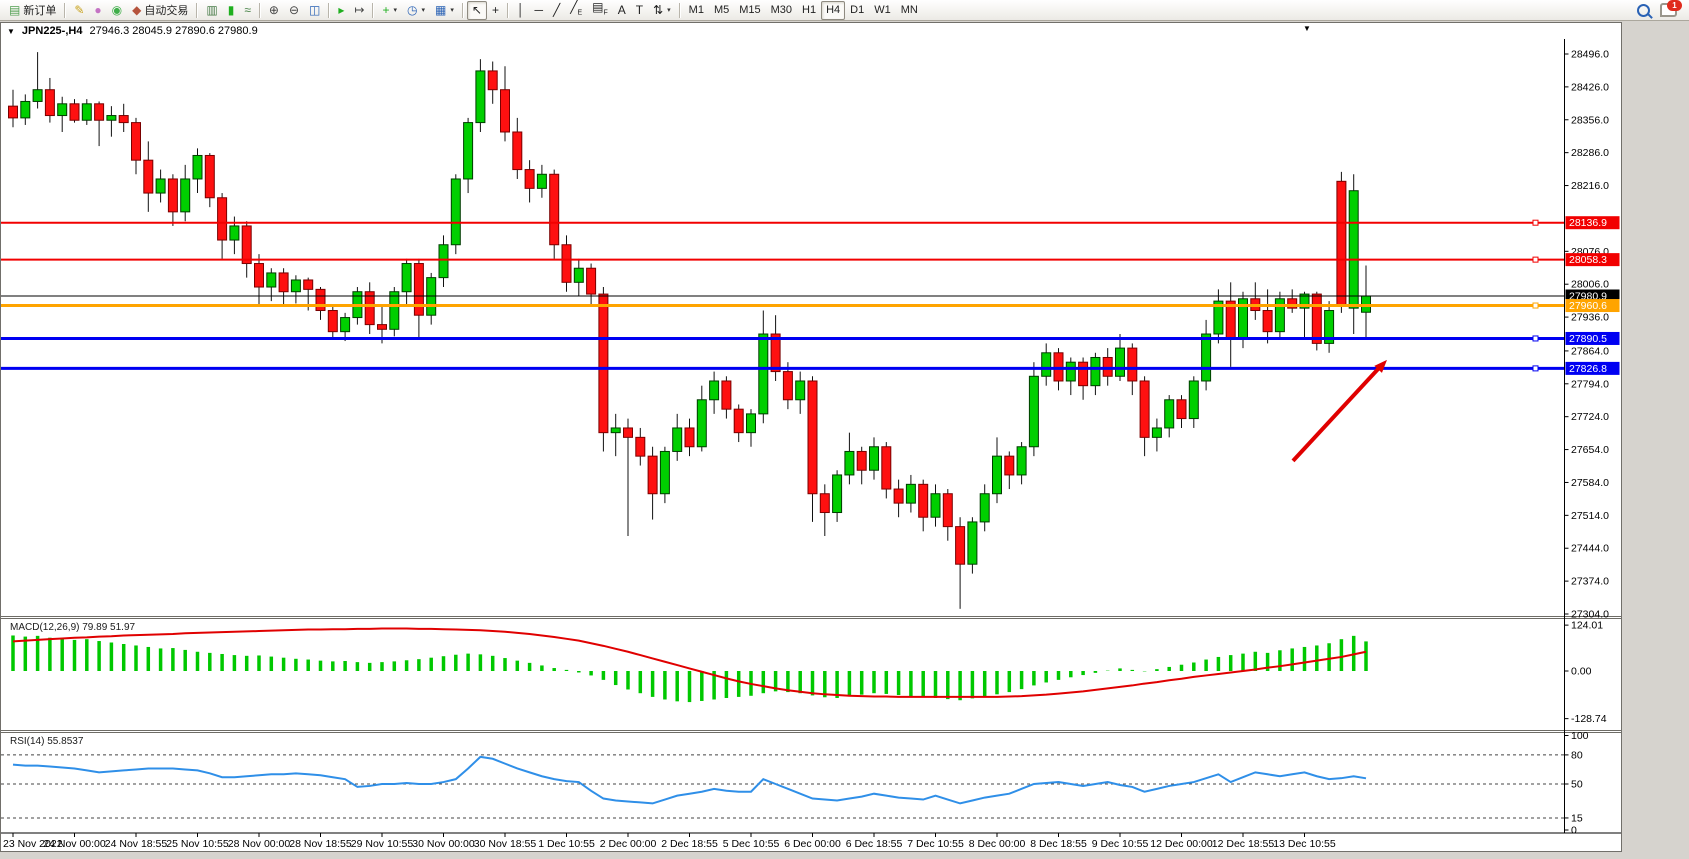  Describe the element at coordinates (1339, 411) in the screenshot. I see `trend-arrow-annotation` at that location.